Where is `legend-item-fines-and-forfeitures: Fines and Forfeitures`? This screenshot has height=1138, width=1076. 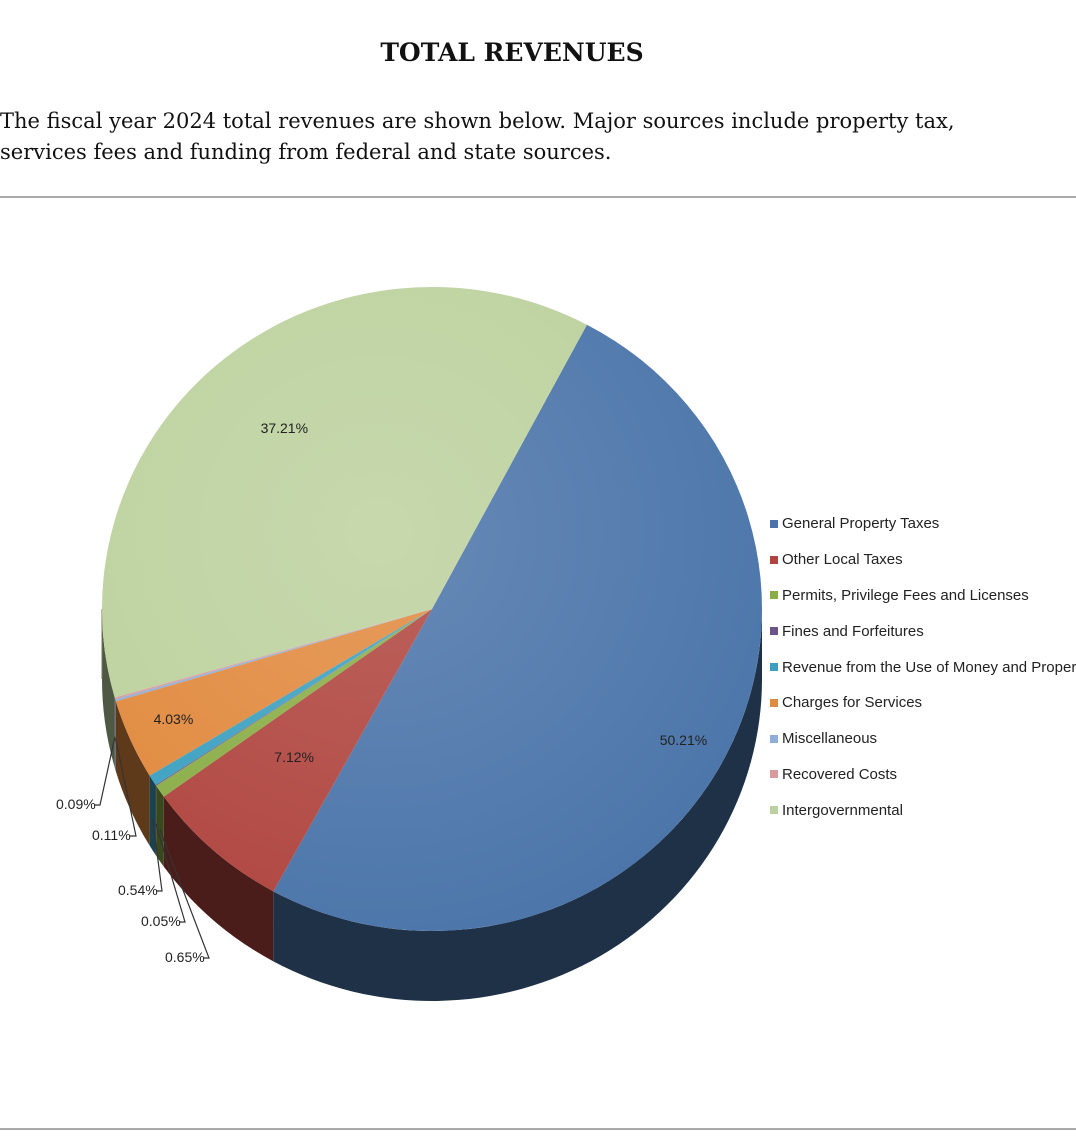
legend-item-fines-and-forfeitures: Fines and Forfeitures is located at coordinates (923, 631).